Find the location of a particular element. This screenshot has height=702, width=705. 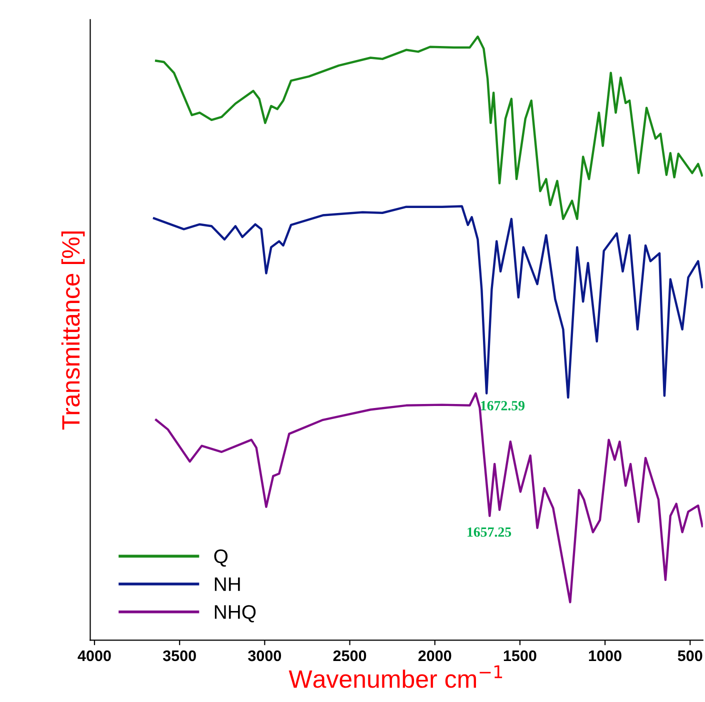

x-tick-label: 1500 is located at coordinates (520, 656).